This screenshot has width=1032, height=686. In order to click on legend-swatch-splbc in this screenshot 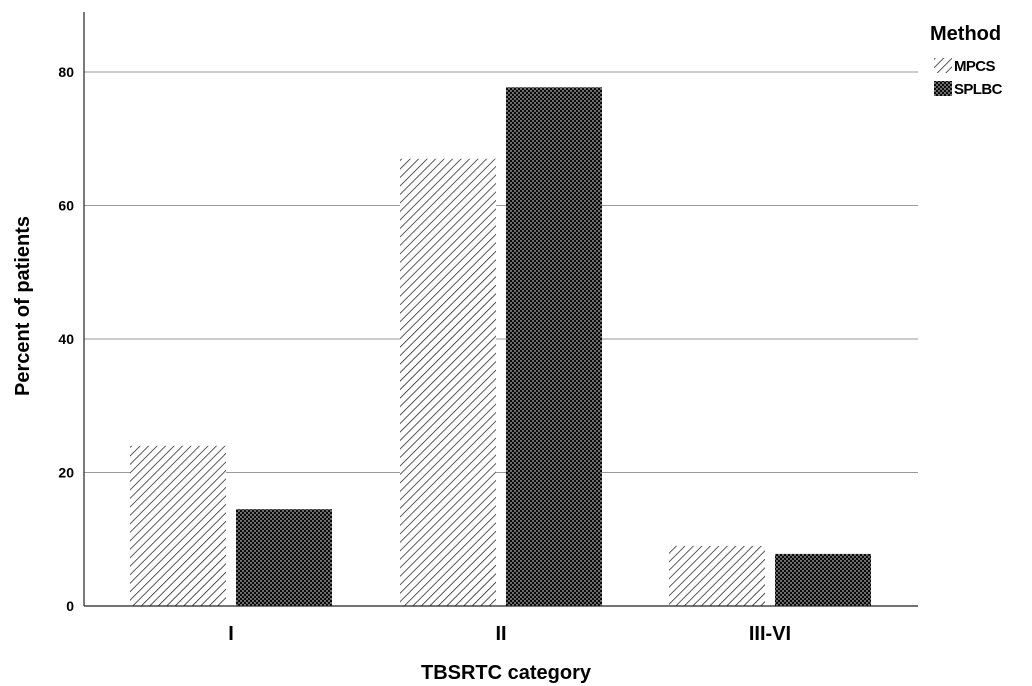, I will do `click(943, 88)`.